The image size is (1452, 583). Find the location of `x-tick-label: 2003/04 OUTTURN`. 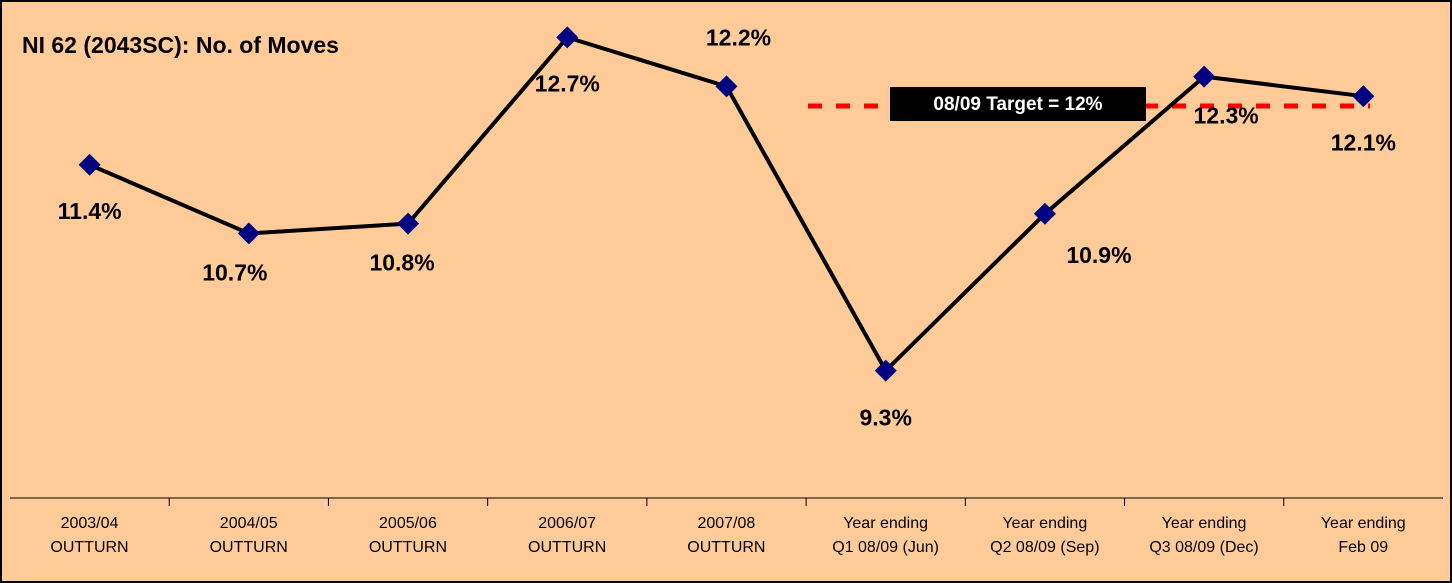

x-tick-label: 2003/04 OUTTURN is located at coordinates (89, 535).